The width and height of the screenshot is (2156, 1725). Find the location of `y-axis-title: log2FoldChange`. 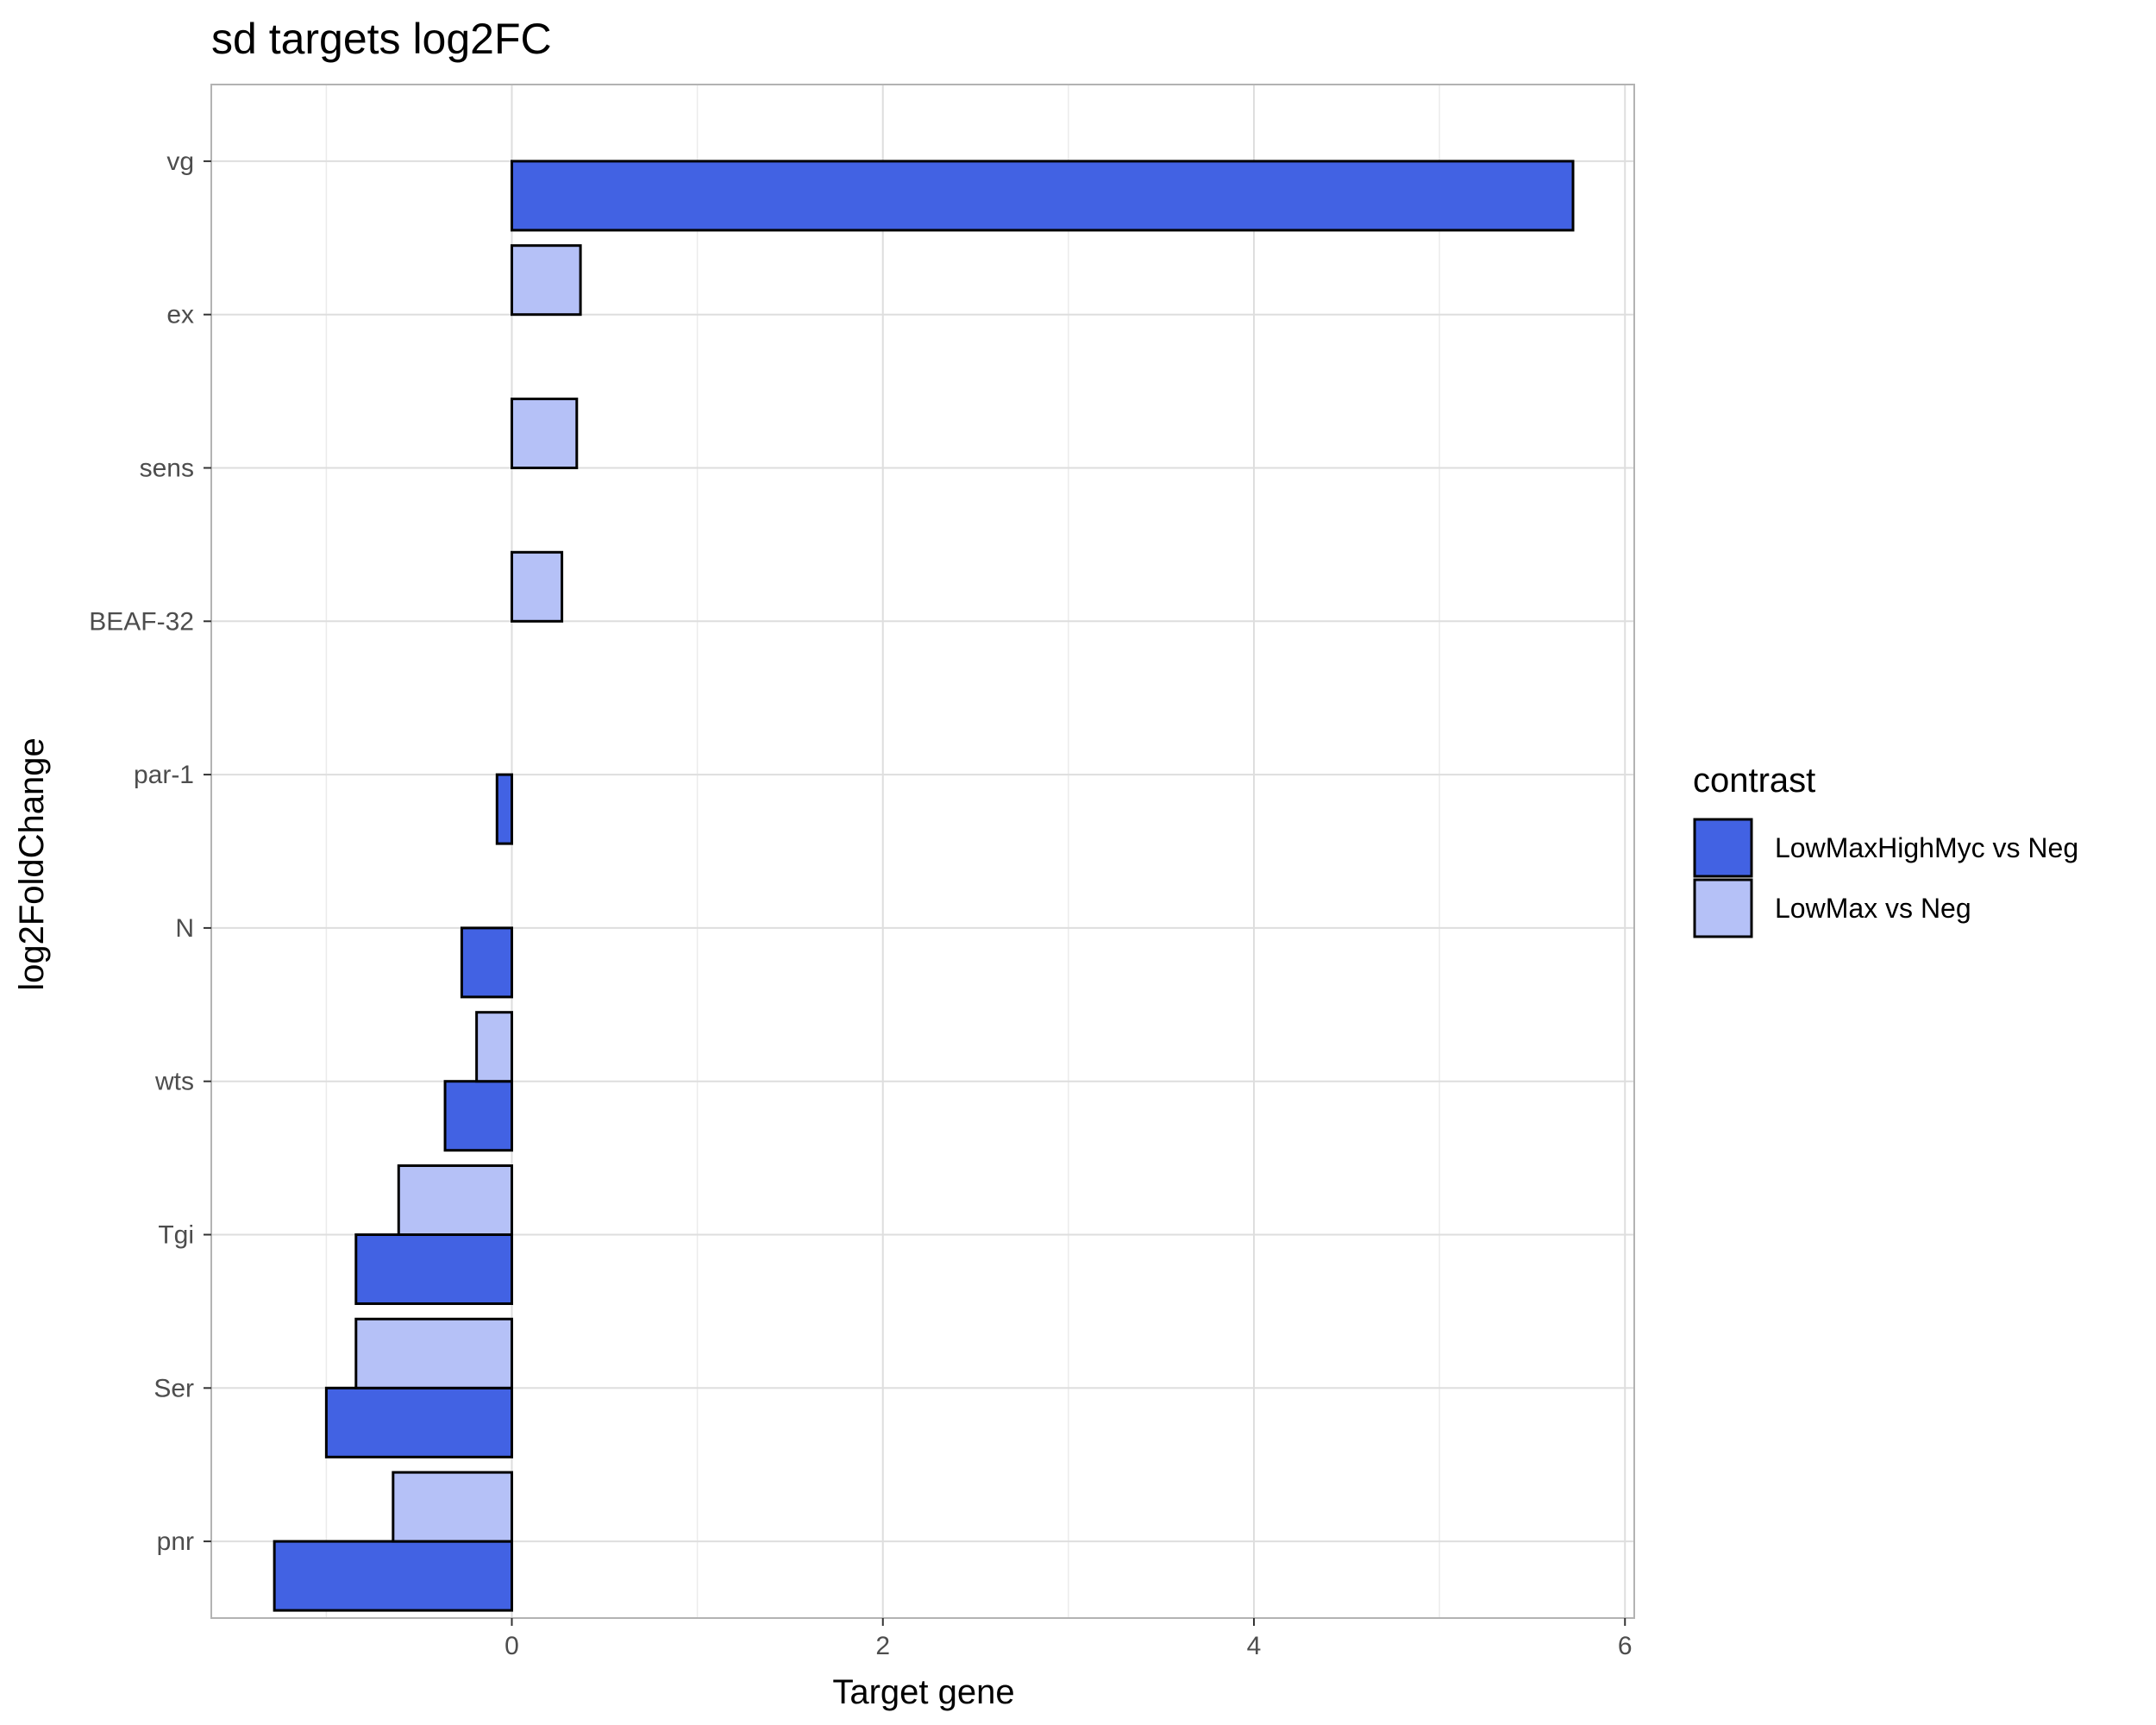

y-axis-title: log2FoldChange is located at coordinates (32, 864).